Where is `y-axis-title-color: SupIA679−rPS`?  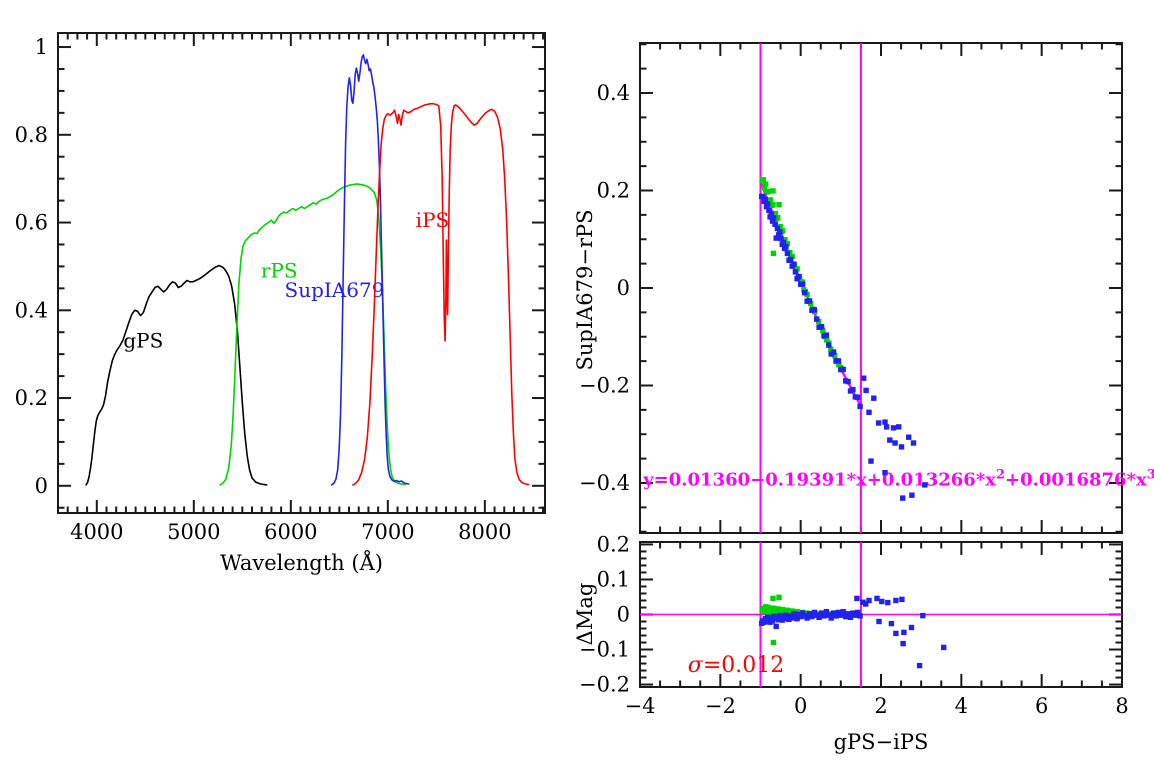 y-axis-title-color: SupIA679−rPS is located at coordinates (585, 289).